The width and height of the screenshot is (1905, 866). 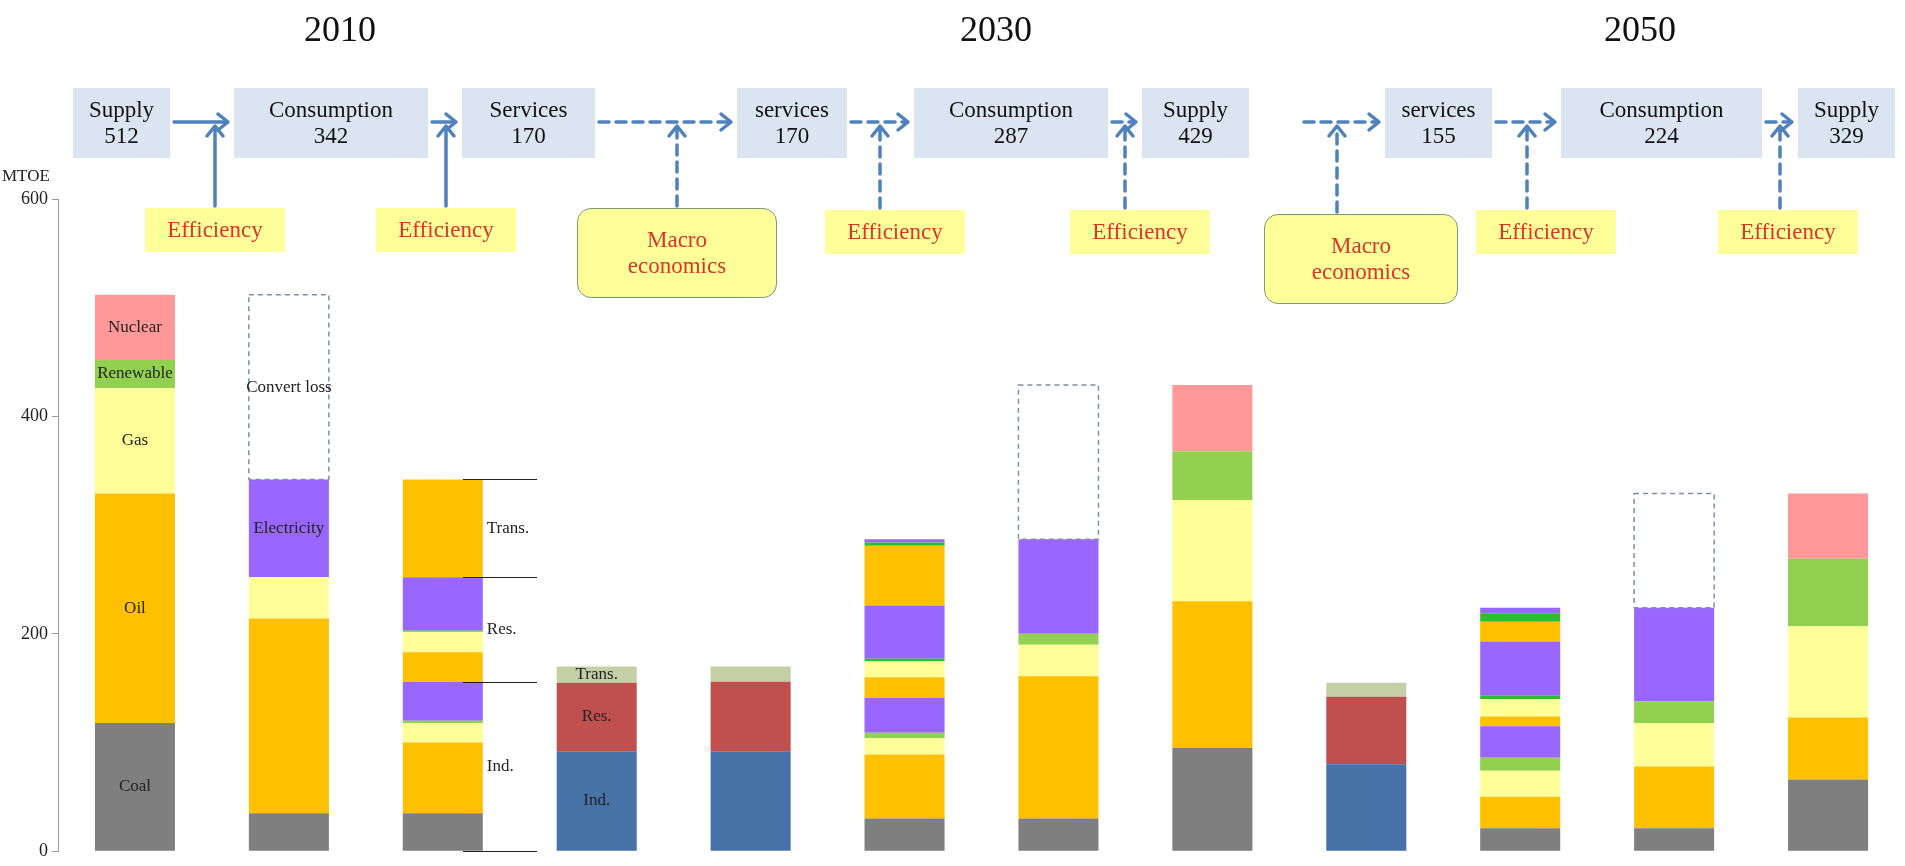 What do you see at coordinates (135, 373) in the screenshot?
I see `series-label: Renewable` at bounding box center [135, 373].